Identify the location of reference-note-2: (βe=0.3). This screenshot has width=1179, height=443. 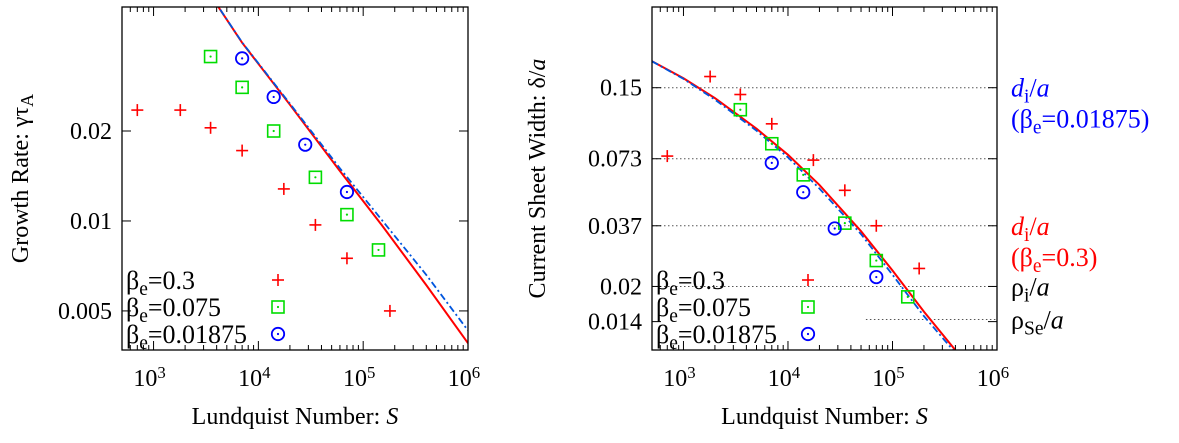
(1054, 260).